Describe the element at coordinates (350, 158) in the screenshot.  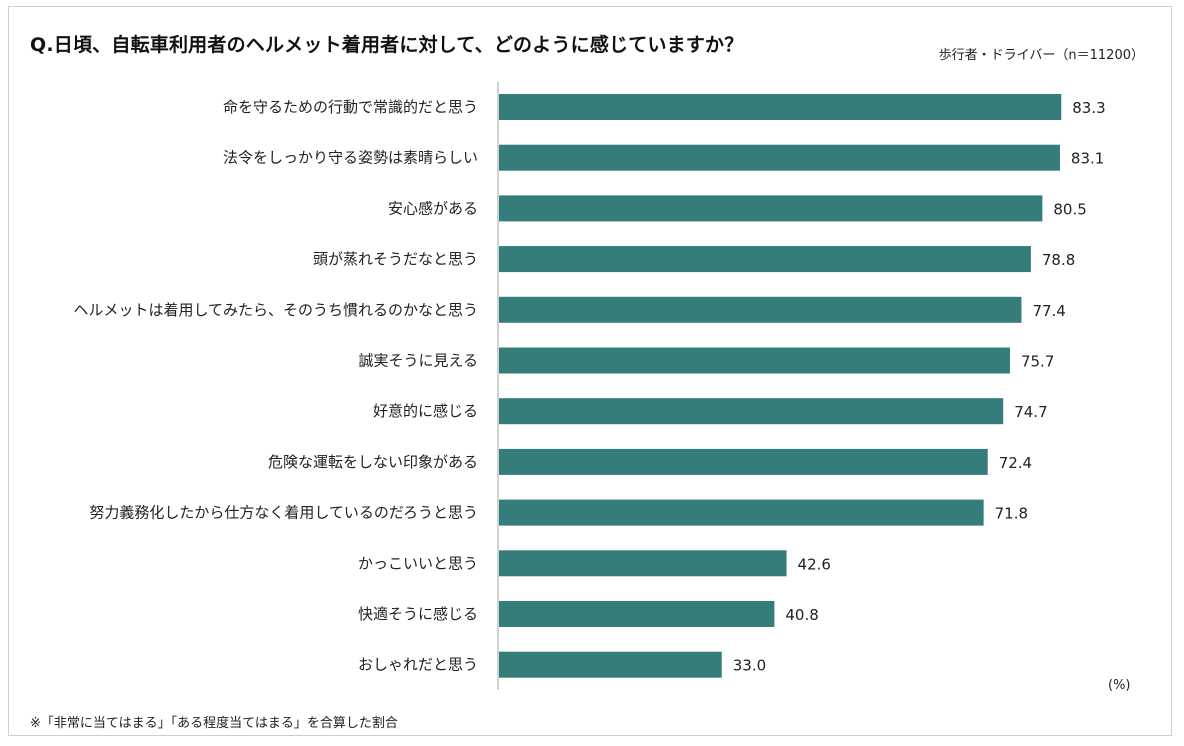
I see `category-label: 法令をしっかり守る姿勢は素晴らしい` at that location.